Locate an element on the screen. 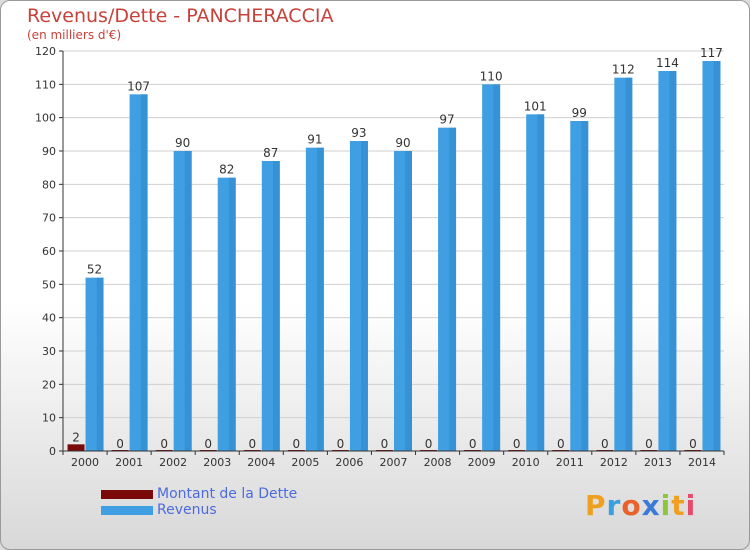 The width and height of the screenshot is (750, 550). data-label-revenus: 91 is located at coordinates (314, 140).